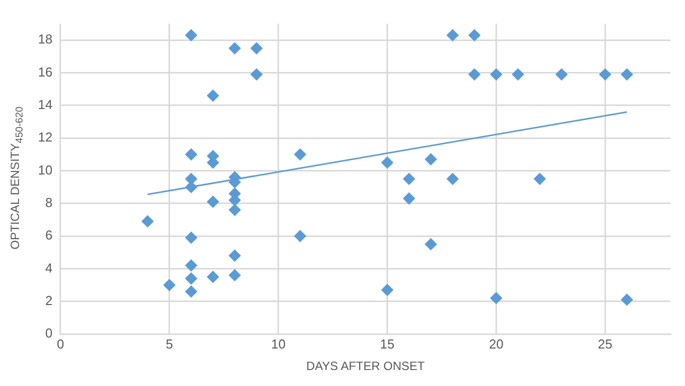 This screenshot has height=386, width=685. Describe the element at coordinates (48, 268) in the screenshot. I see `y-tick-label: 4` at that location.